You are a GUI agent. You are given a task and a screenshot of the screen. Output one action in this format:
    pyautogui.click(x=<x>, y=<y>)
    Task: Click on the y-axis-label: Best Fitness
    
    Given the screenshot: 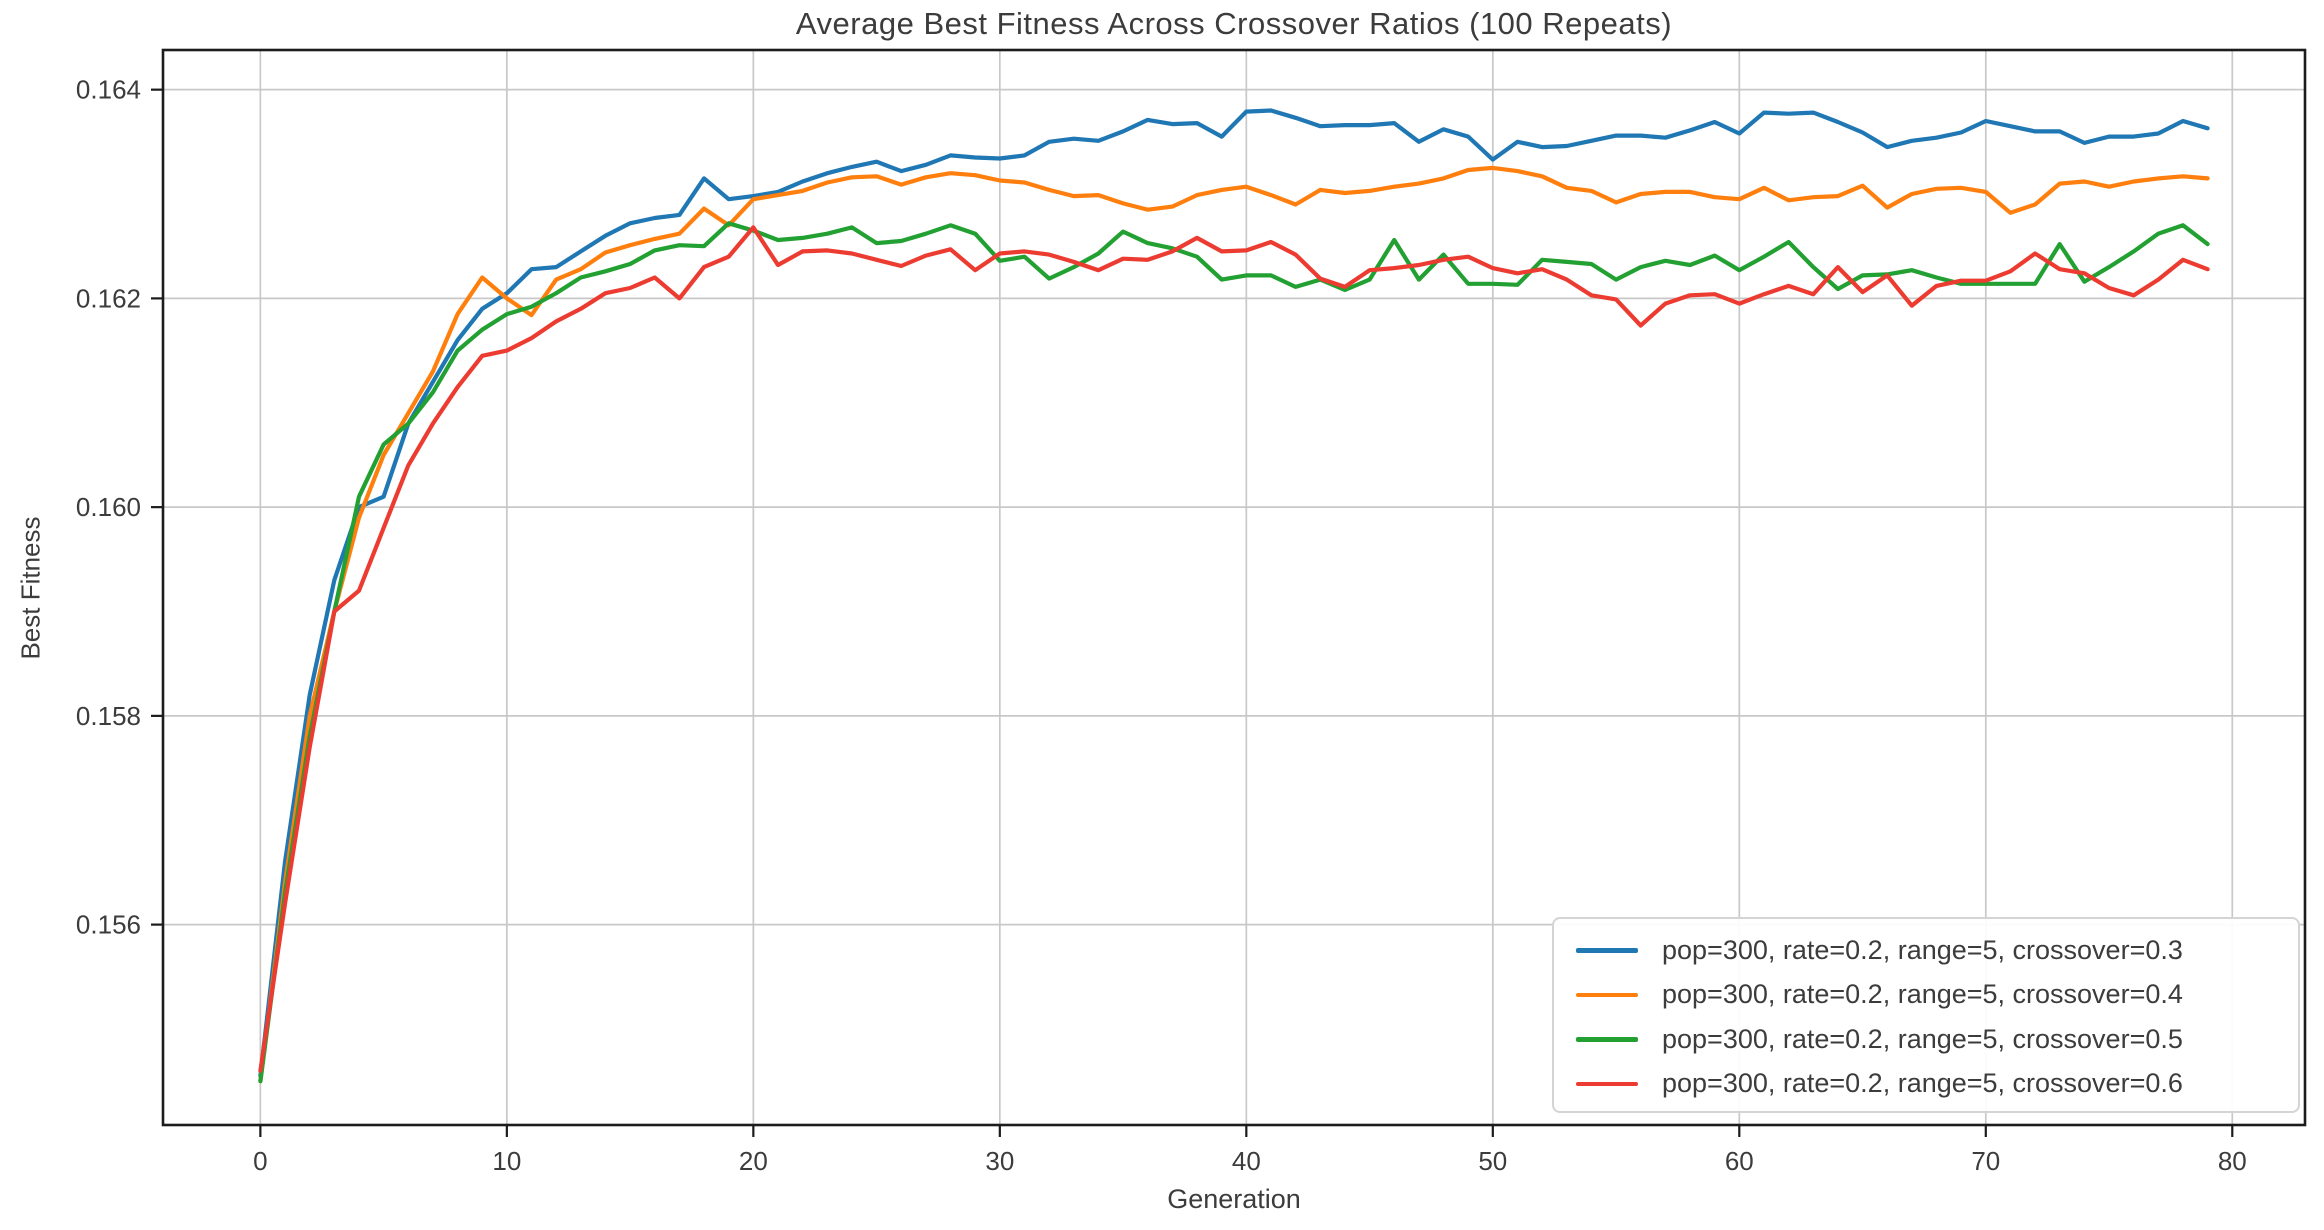 What is the action you would take?
    pyautogui.click(x=30, y=588)
    